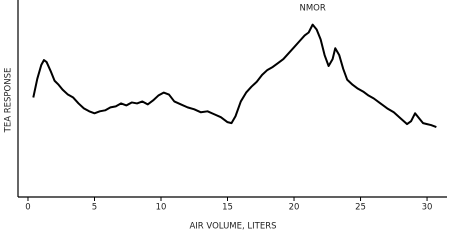 The width and height of the screenshot is (450, 240). Describe the element at coordinates (9, 101) in the screenshot. I see `y-axis-label: TEA RESPONSE` at that location.